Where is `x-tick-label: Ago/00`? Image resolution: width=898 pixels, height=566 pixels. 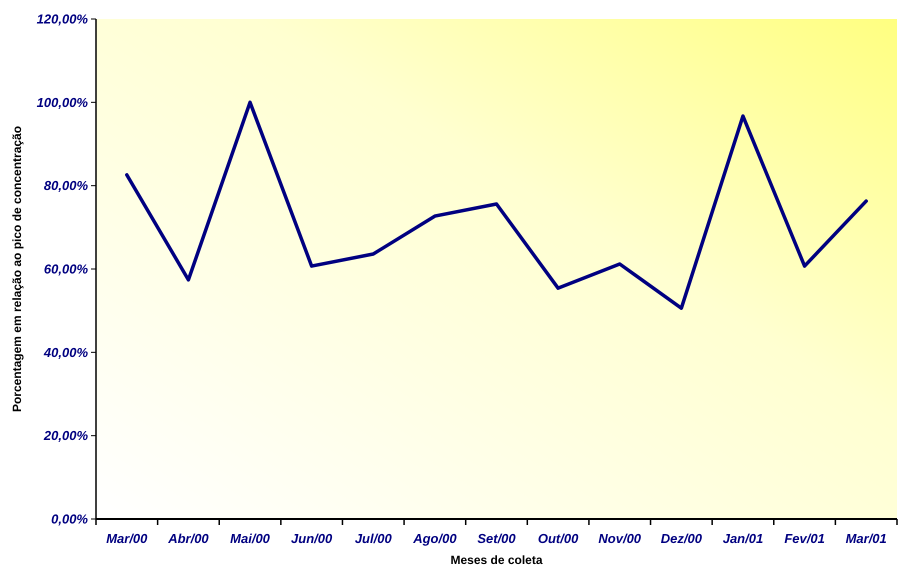
x-tick-label: Ago/00 is located at coordinates (435, 538).